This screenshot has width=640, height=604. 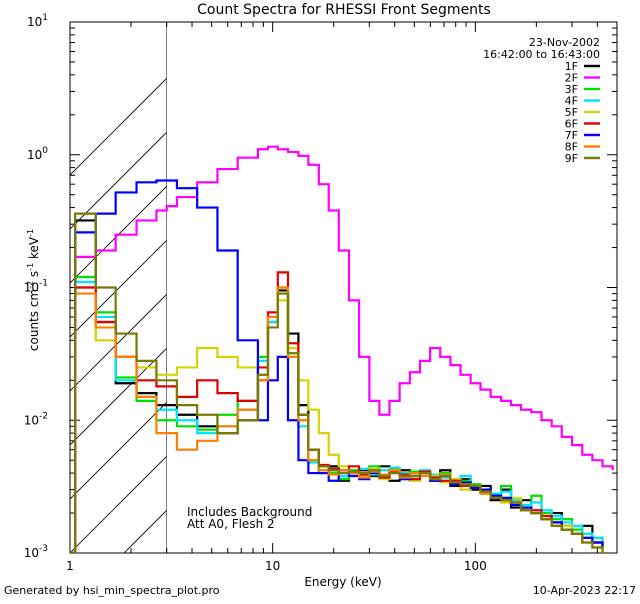 What do you see at coordinates (571, 112) in the screenshot?
I see `legend-label-5f: 5F` at bounding box center [571, 112].